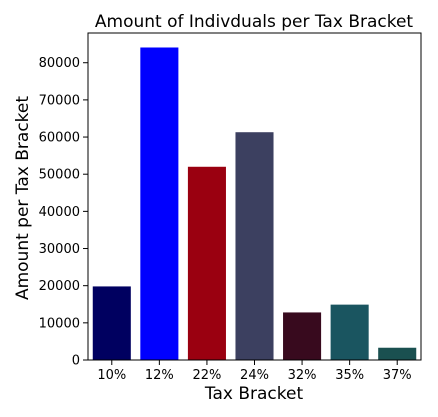 This screenshot has width=438, height=417. I want to click on x-tick-label-2: 12%, so click(159, 375).